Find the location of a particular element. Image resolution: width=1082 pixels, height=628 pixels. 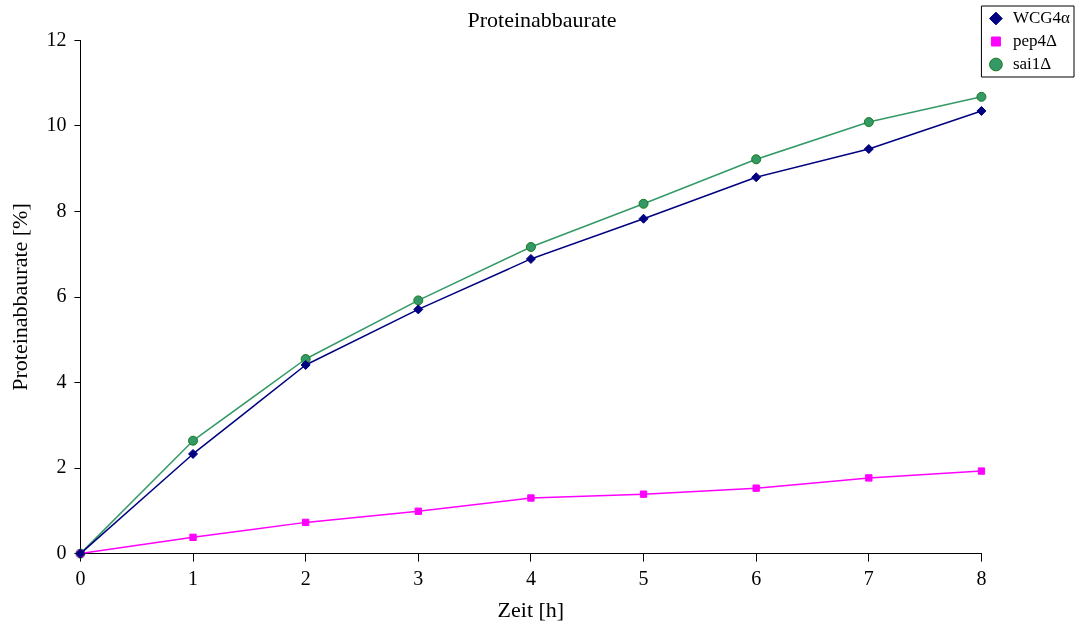

y-tick-label: 0 is located at coordinates (61, 551).